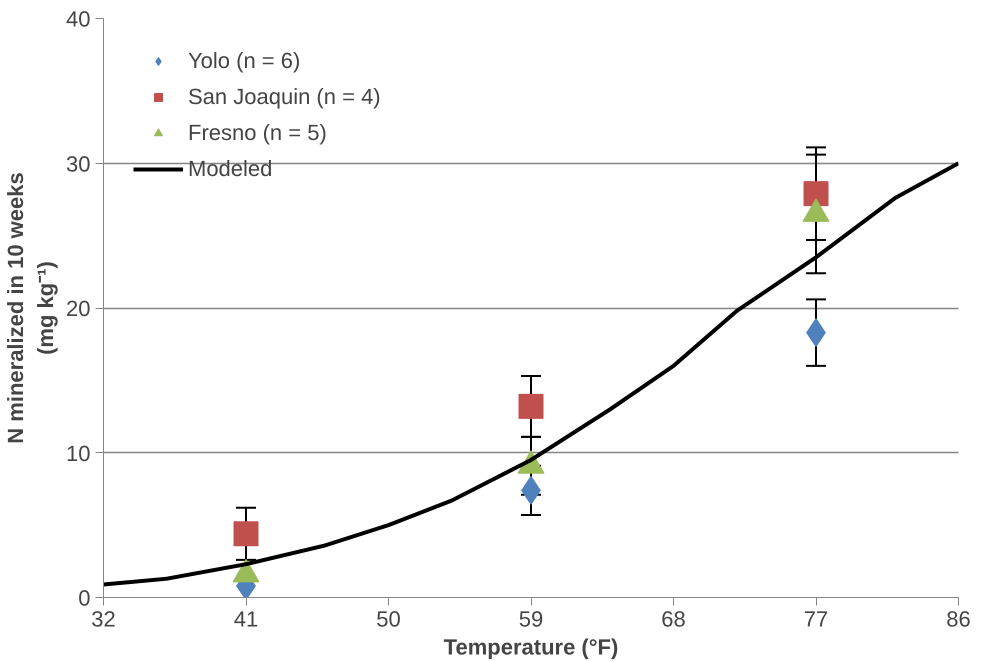 The image size is (988, 662). What do you see at coordinates (531, 647) in the screenshot?
I see `x-axis-title: Temperature (°F)` at bounding box center [531, 647].